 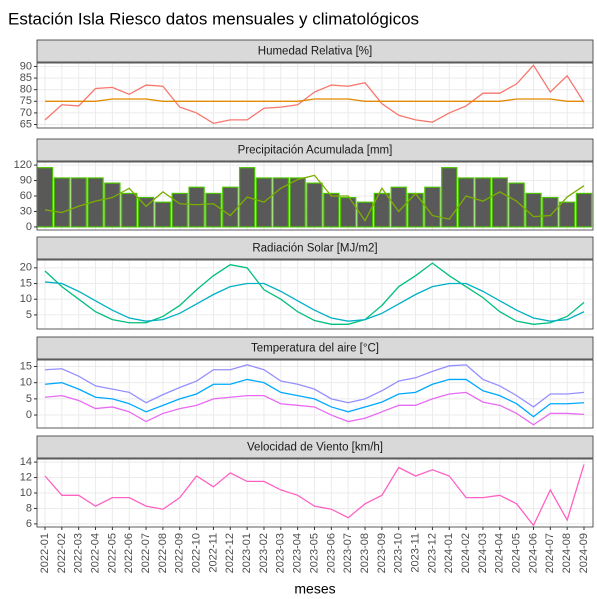 What do you see at coordinates (26, 90) in the screenshot?
I see `y-tick-label: 80` at bounding box center [26, 90].